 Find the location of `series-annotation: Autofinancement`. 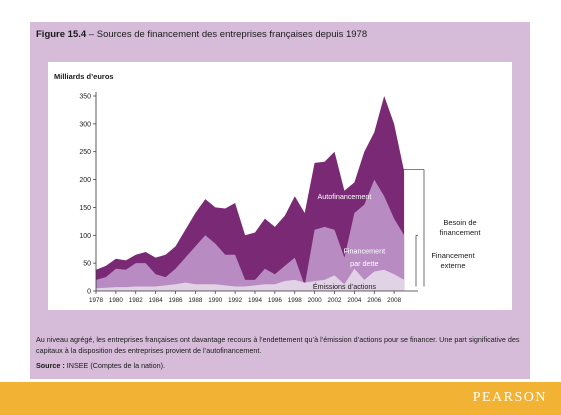

series-annotation: Autofinancement is located at coordinates (344, 196).